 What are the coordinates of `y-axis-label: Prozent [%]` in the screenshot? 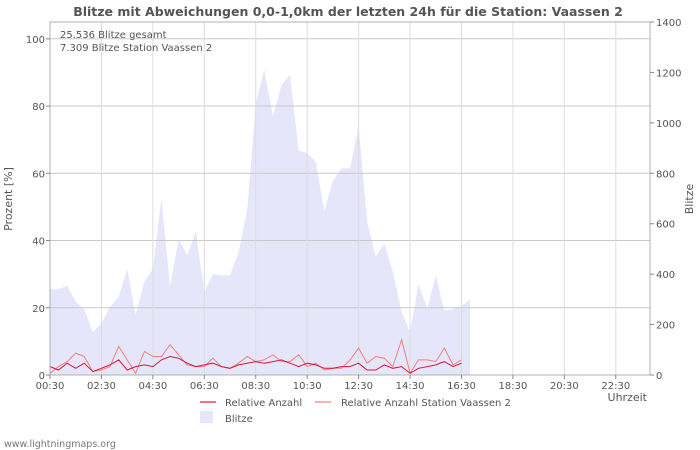 It's located at (8, 199).